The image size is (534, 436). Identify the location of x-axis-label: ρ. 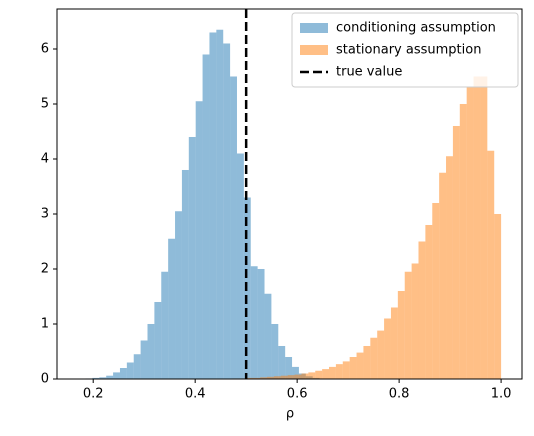
(290, 414).